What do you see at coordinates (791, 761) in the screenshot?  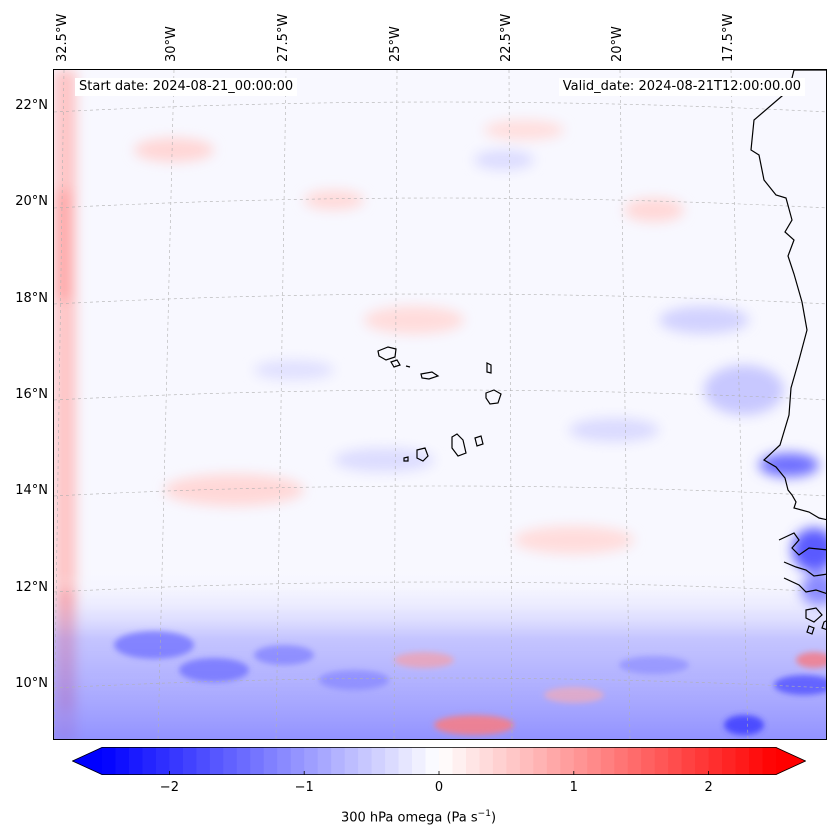 I see `colorbar-extend-max` at bounding box center [791, 761].